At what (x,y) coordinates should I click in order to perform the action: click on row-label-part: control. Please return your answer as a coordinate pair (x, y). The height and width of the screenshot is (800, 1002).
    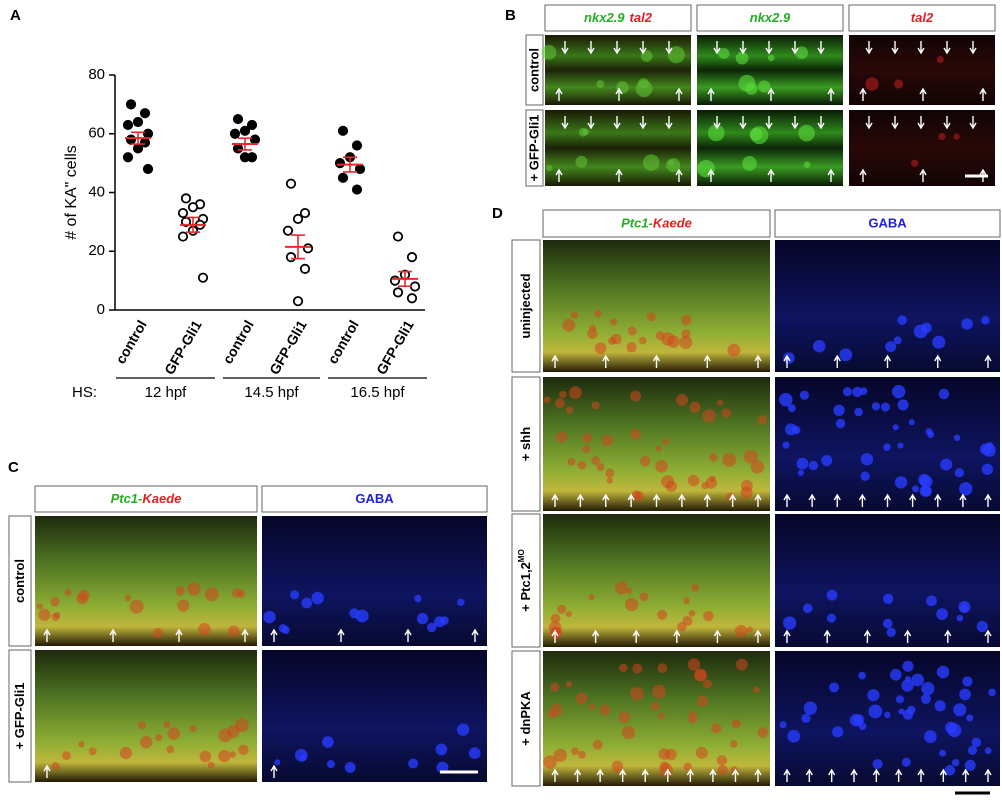
    Looking at the image, I should click on (534, 70).